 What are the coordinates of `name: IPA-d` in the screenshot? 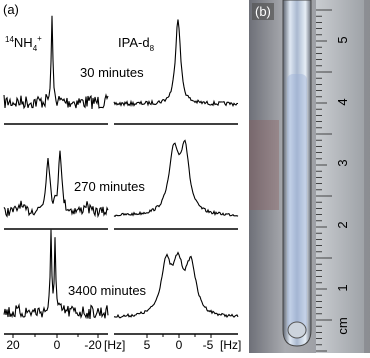 It's located at (134, 42).